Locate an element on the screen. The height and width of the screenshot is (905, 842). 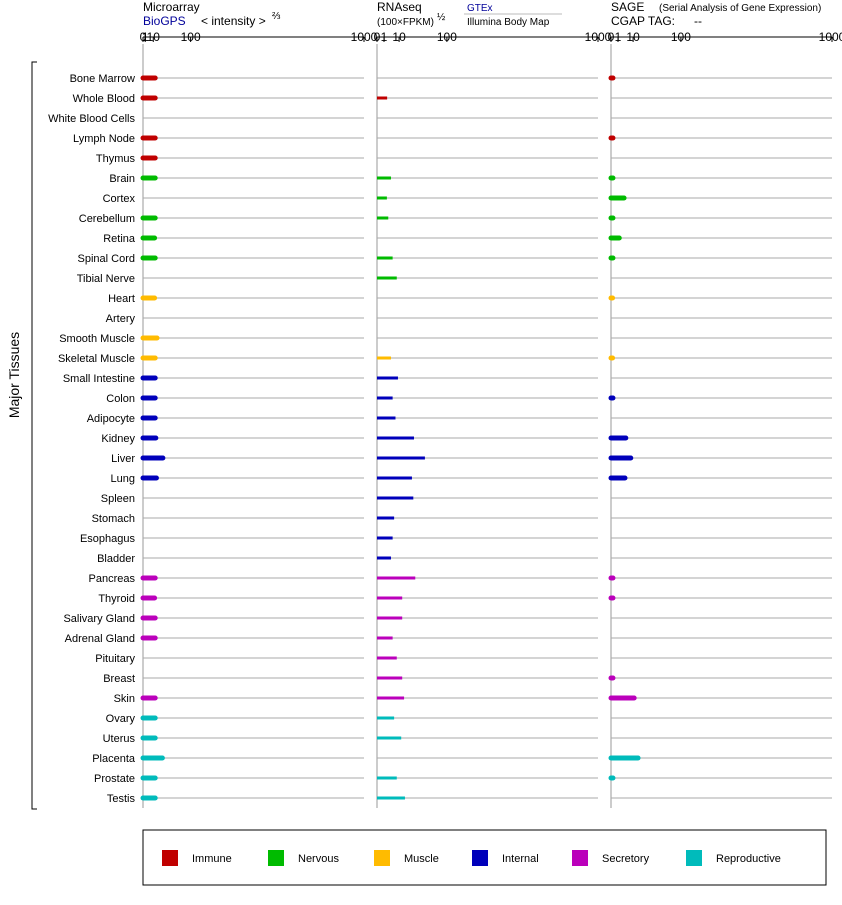
microarray-source: BioGPS is located at coordinates (164, 21).